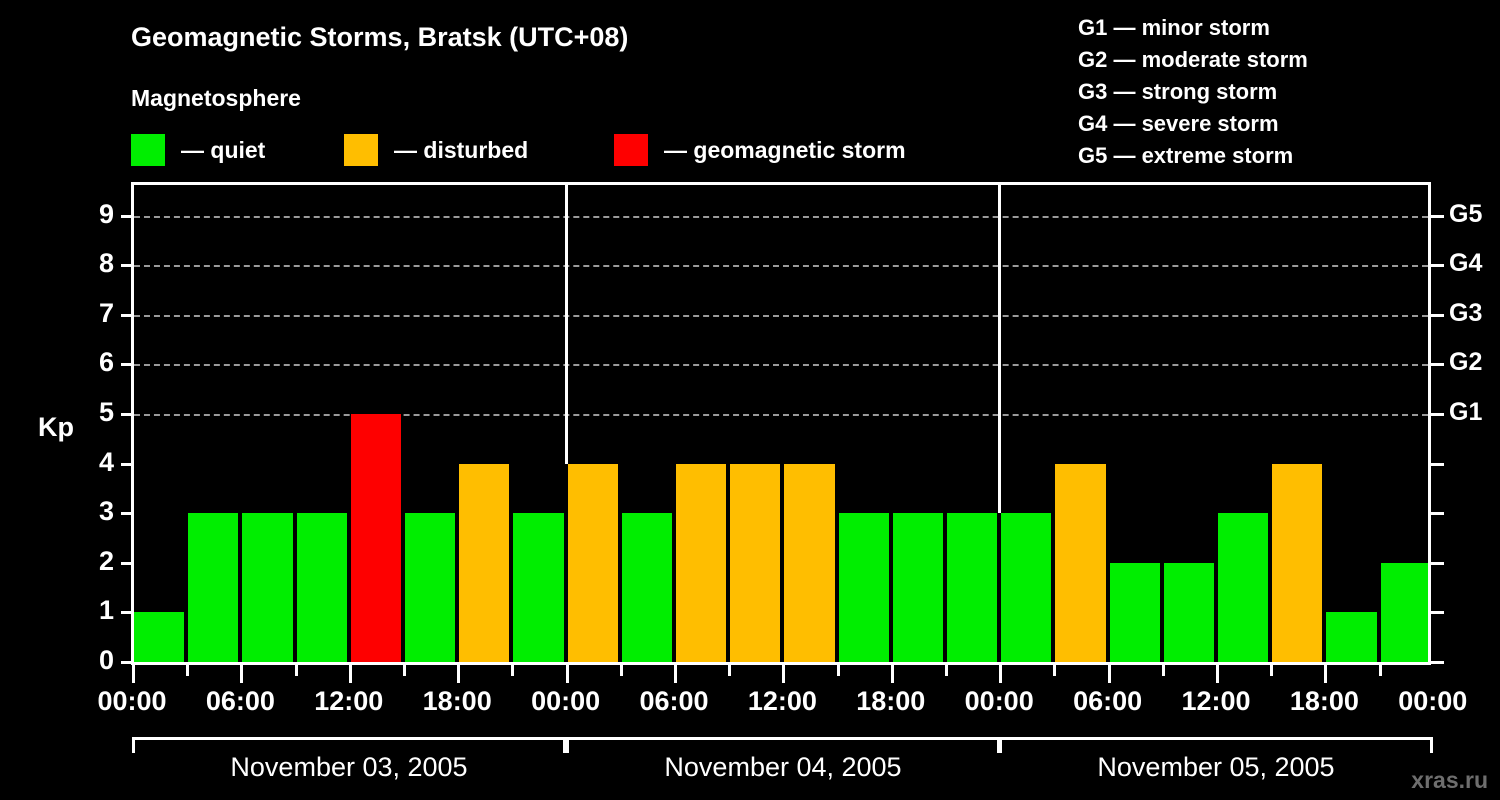  I want to click on g-scale-row-2: G2 — moderate storm, so click(1193, 59).